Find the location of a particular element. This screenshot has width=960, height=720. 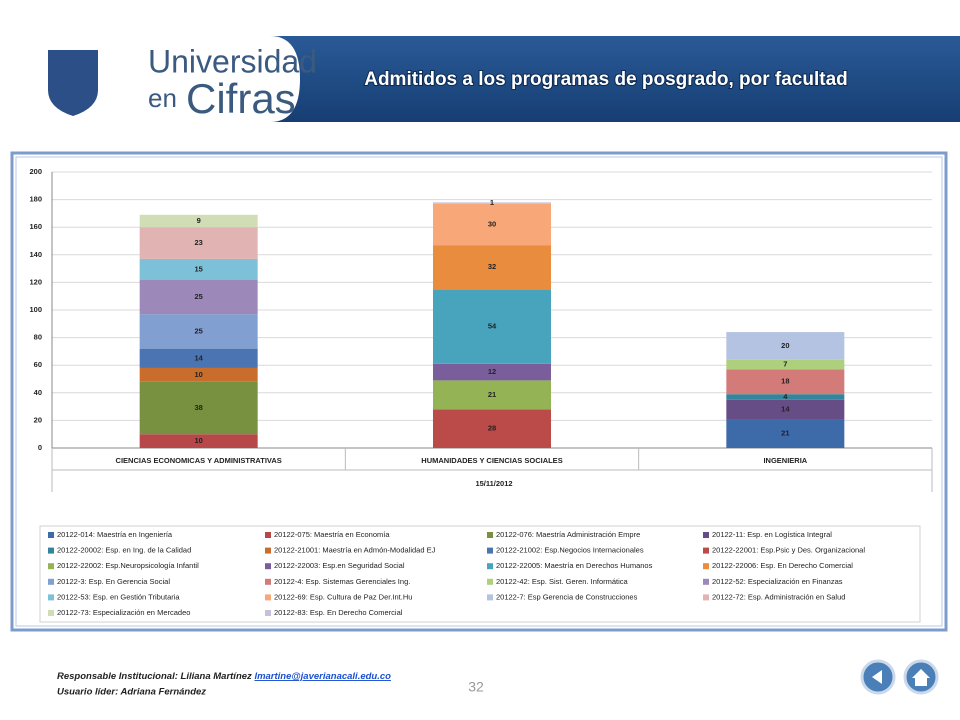

y-tick-label: 200 is located at coordinates (35, 171).